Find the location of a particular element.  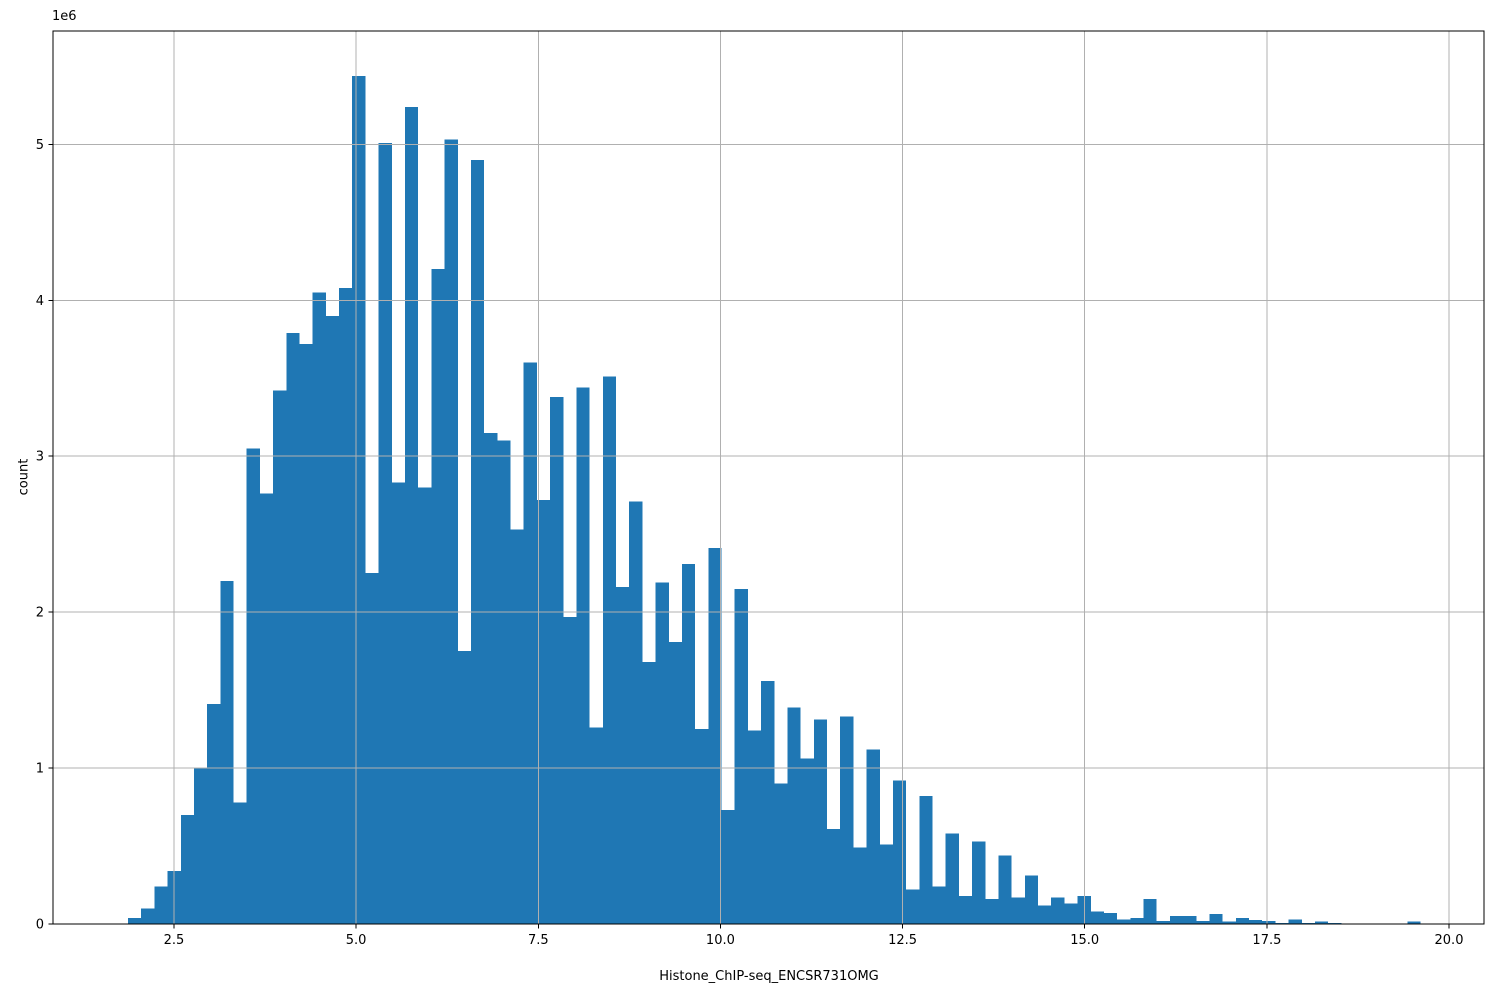

x-tick-label: 5.0 is located at coordinates (356, 940).